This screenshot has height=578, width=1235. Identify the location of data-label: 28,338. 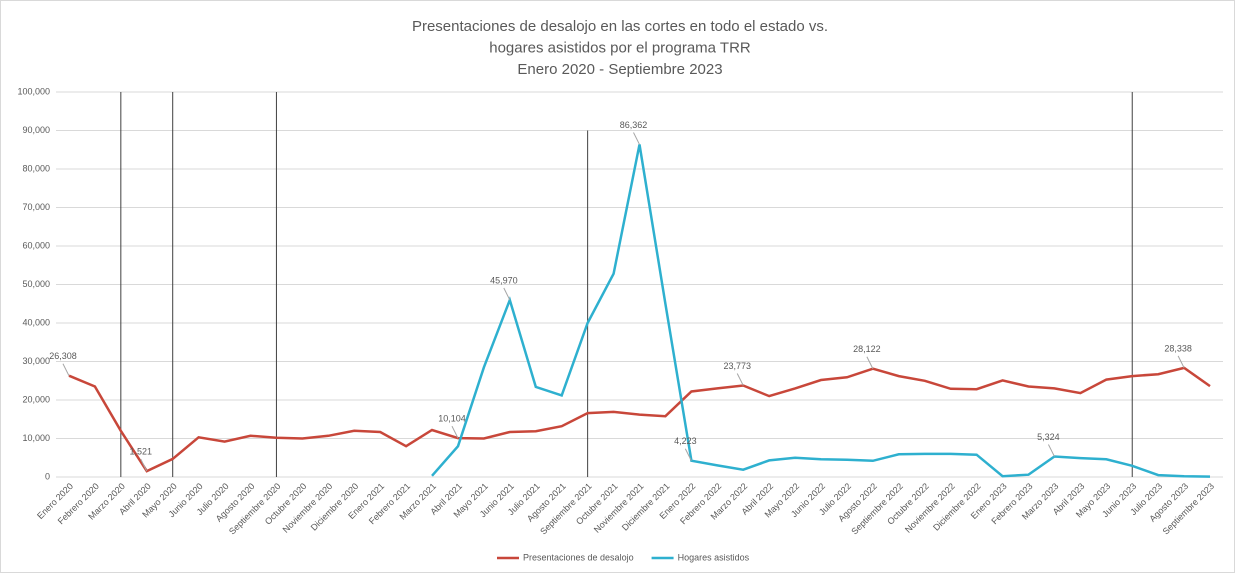
(1178, 348).